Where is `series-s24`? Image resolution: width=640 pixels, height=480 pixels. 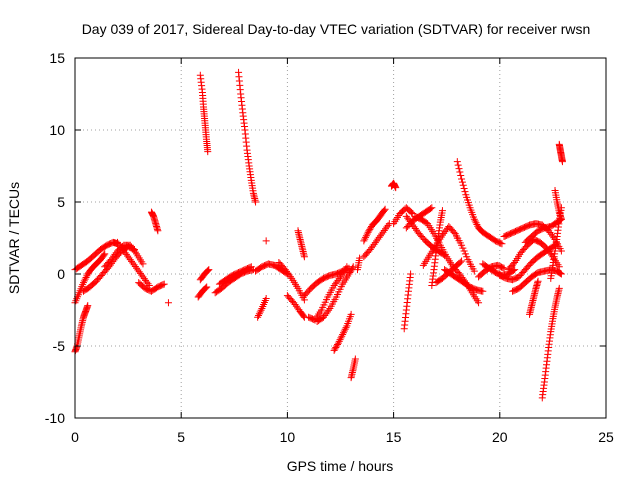 series-s24 is located at coordinates (335, 294).